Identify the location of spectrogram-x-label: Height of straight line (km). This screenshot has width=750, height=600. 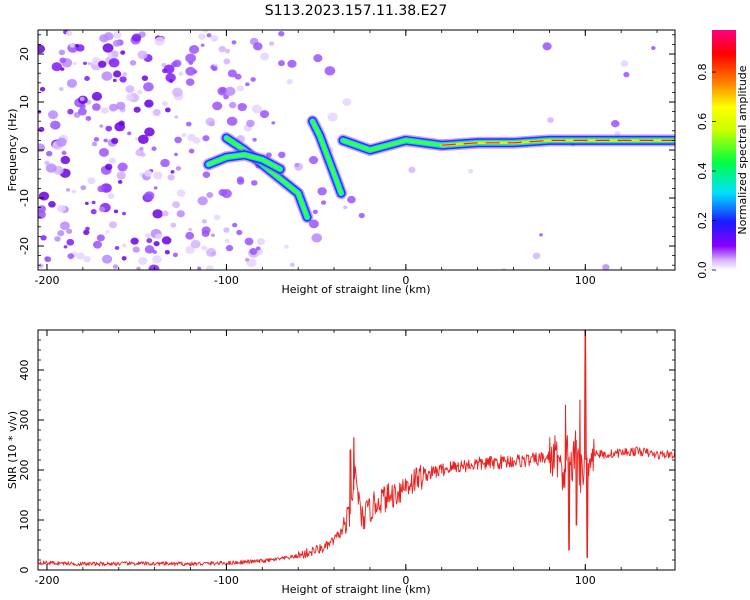
(355, 289).